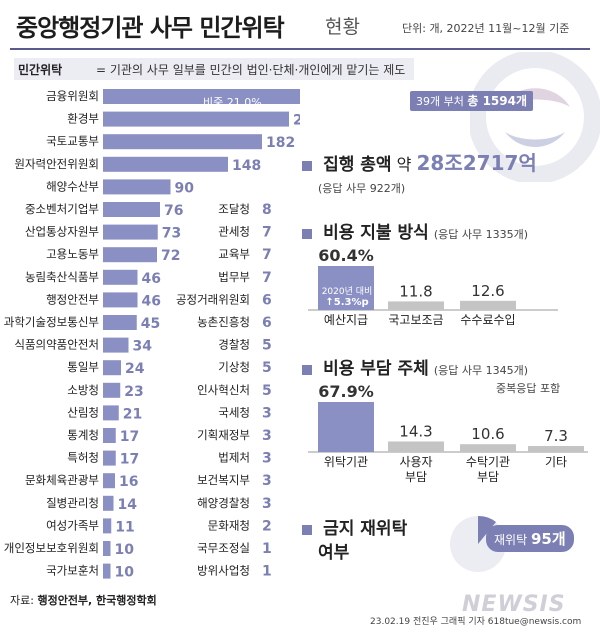 The height and width of the screenshot is (636, 600). I want to click on source-note: 자료: 행정안전부, 한국행정학회, so click(83, 600).